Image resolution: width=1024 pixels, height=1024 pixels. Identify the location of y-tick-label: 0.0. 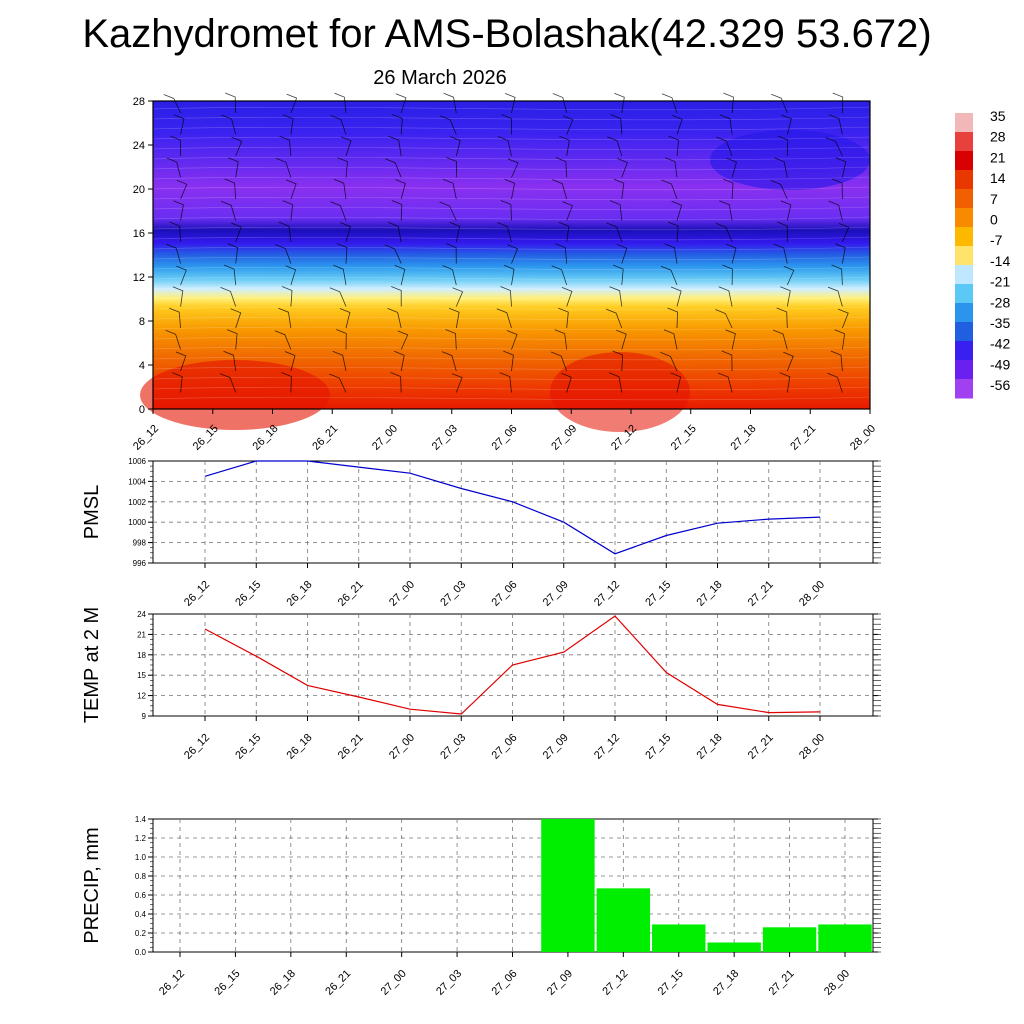
(141, 952).